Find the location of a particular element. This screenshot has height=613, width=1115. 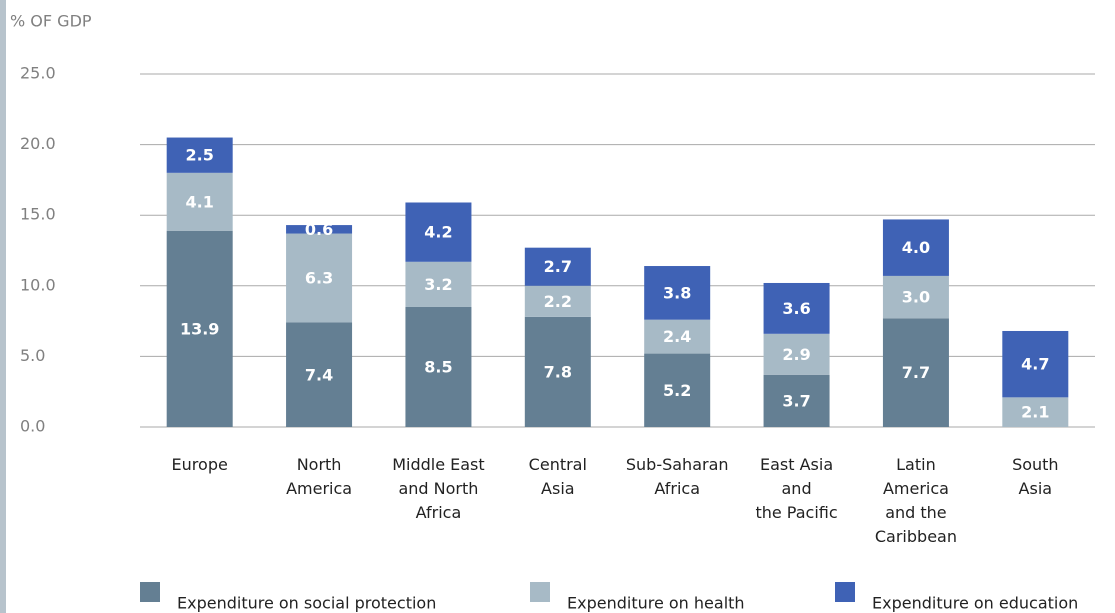

x-tick-label: Latin America and the Caribbean is located at coordinates (916, 500).